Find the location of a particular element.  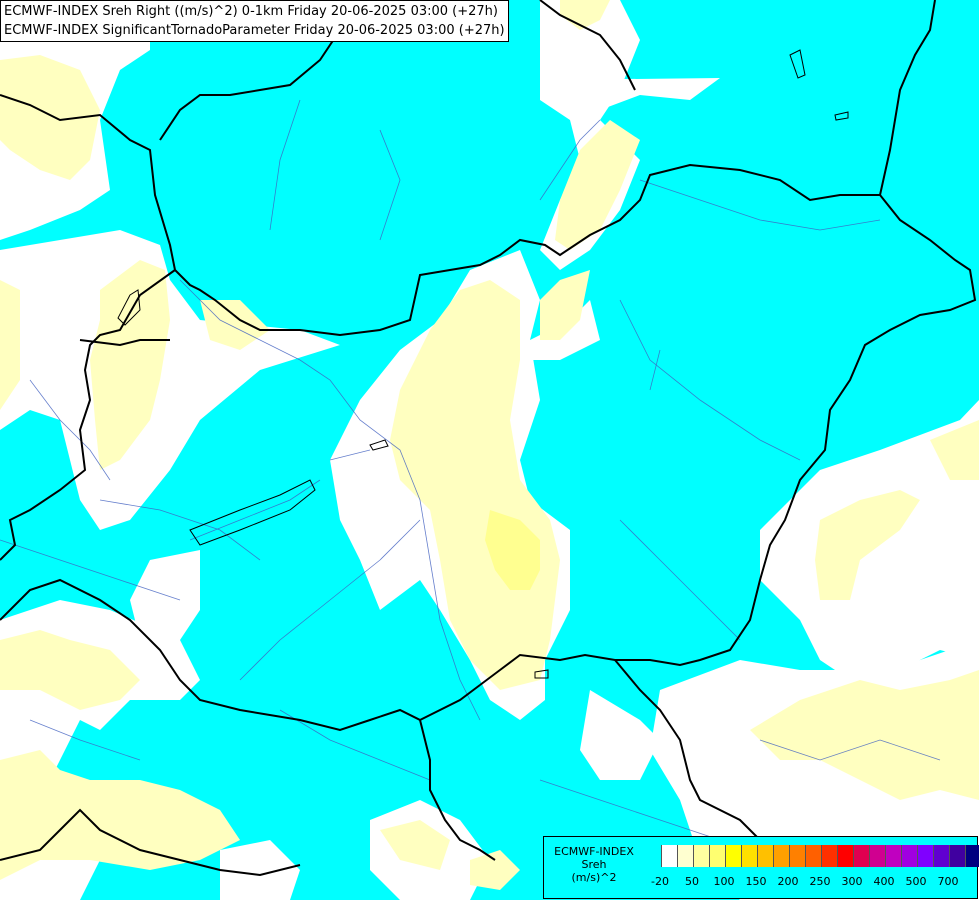

legend-tick-label: 50 is located at coordinates (692, 881).